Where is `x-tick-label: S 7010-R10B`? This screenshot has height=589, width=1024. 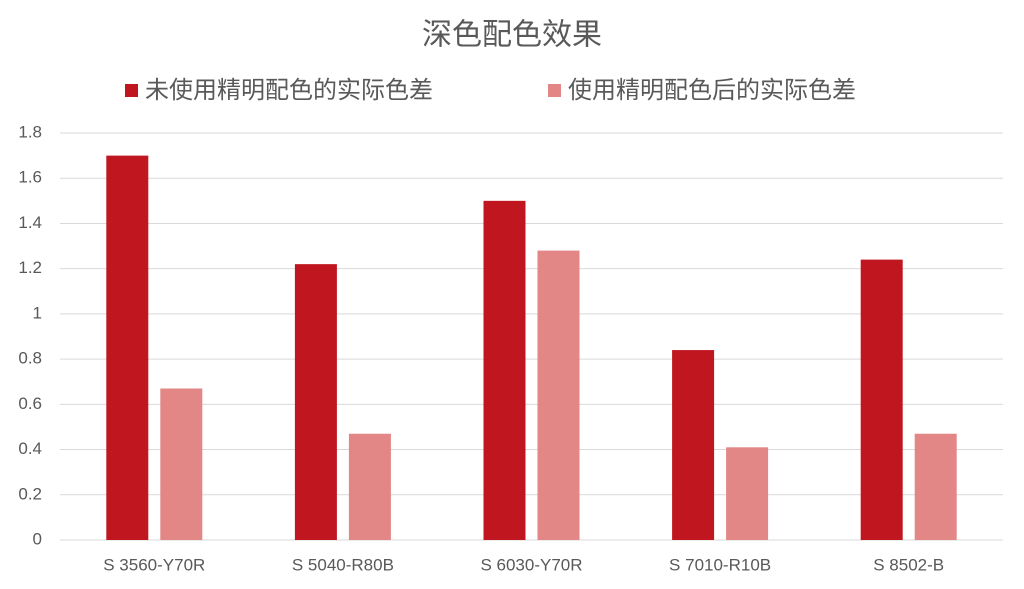 x-tick-label: S 7010-R10B is located at coordinates (720, 564).